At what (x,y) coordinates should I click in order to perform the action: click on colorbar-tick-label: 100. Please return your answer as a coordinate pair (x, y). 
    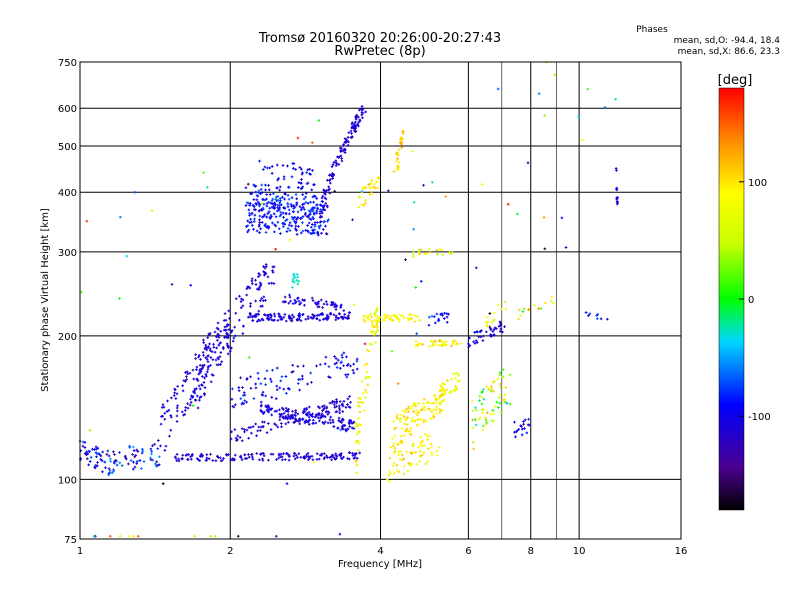
    Looking at the image, I should click on (757, 183).